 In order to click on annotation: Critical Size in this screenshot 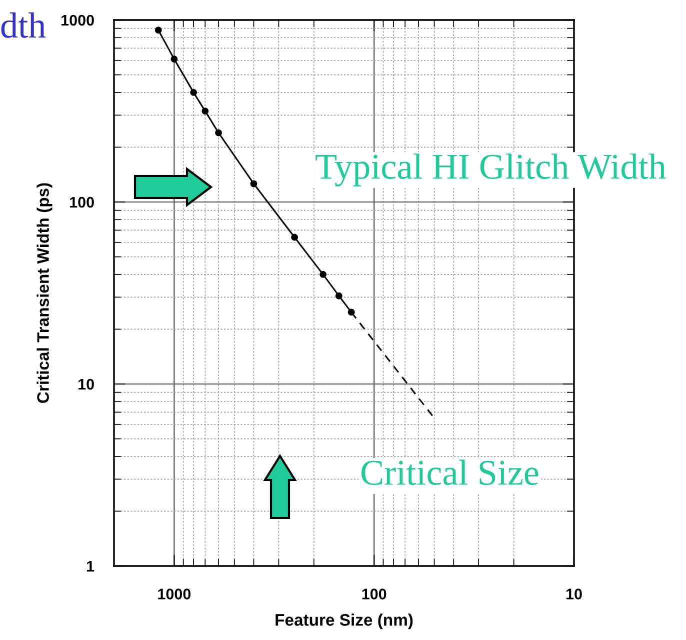, I will do `click(449, 473)`.